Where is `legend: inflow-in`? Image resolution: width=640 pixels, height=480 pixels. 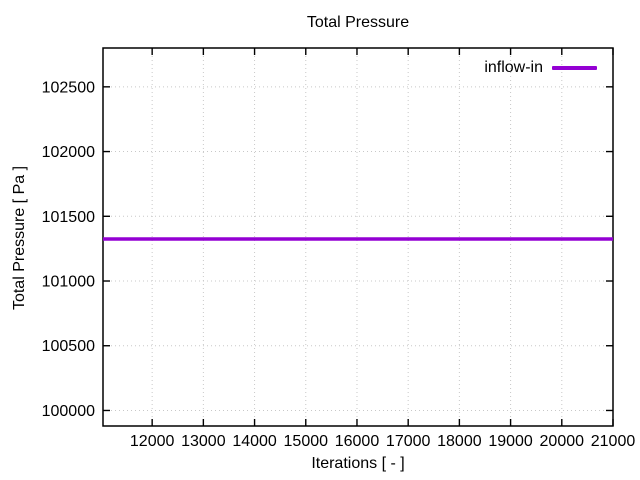 legend: inflow-in is located at coordinates (540, 68).